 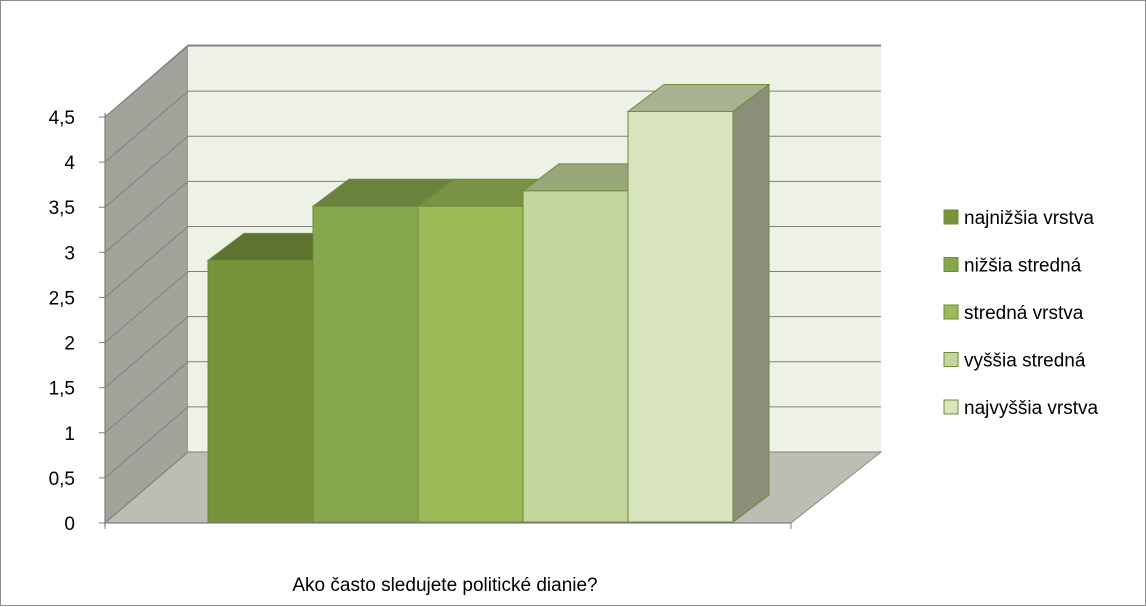 I want to click on legend-item: vyššia stredná, so click(x=1014, y=361).